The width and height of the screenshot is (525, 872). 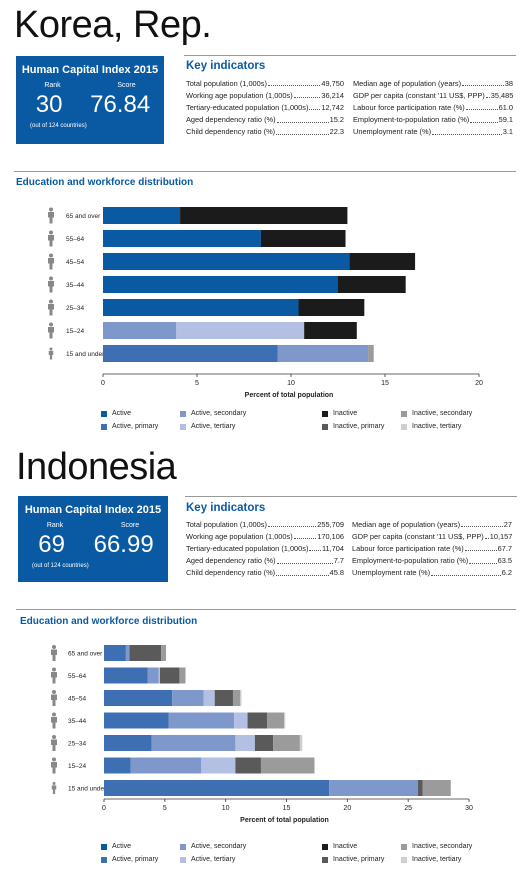 What do you see at coordinates (432, 573) in the screenshot?
I see `indicator-row: Unemployment rate (%) 6.2` at bounding box center [432, 573].